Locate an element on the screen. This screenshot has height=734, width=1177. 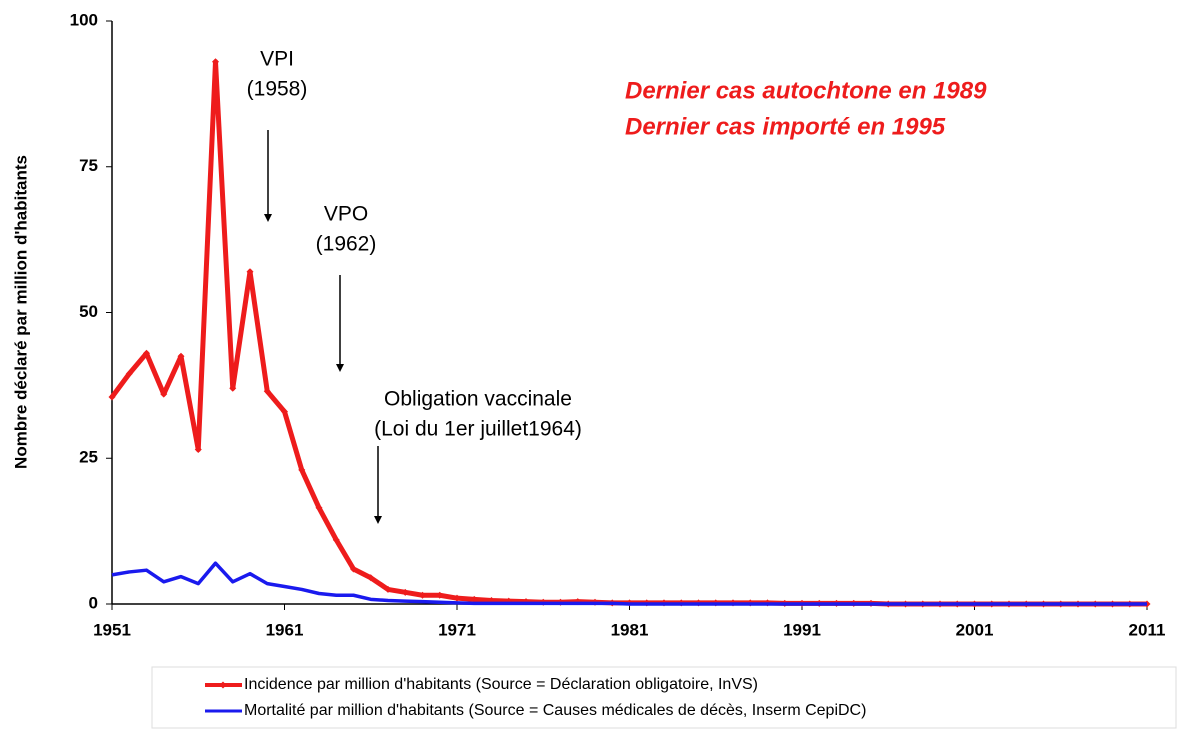
x-tick-label: 2011 is located at coordinates (1147, 629).